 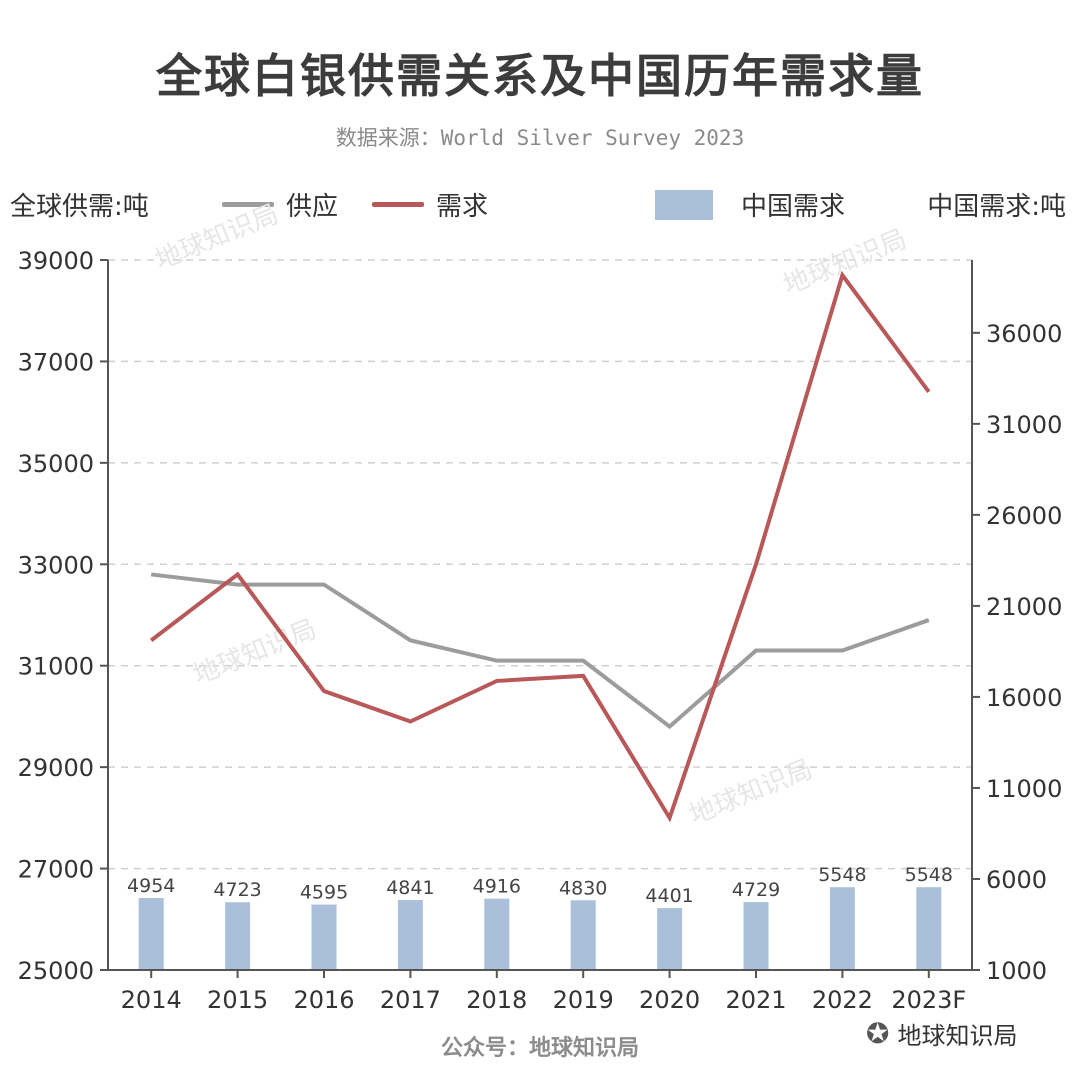 I want to click on legend-supply-swatch, so click(x=248, y=204).